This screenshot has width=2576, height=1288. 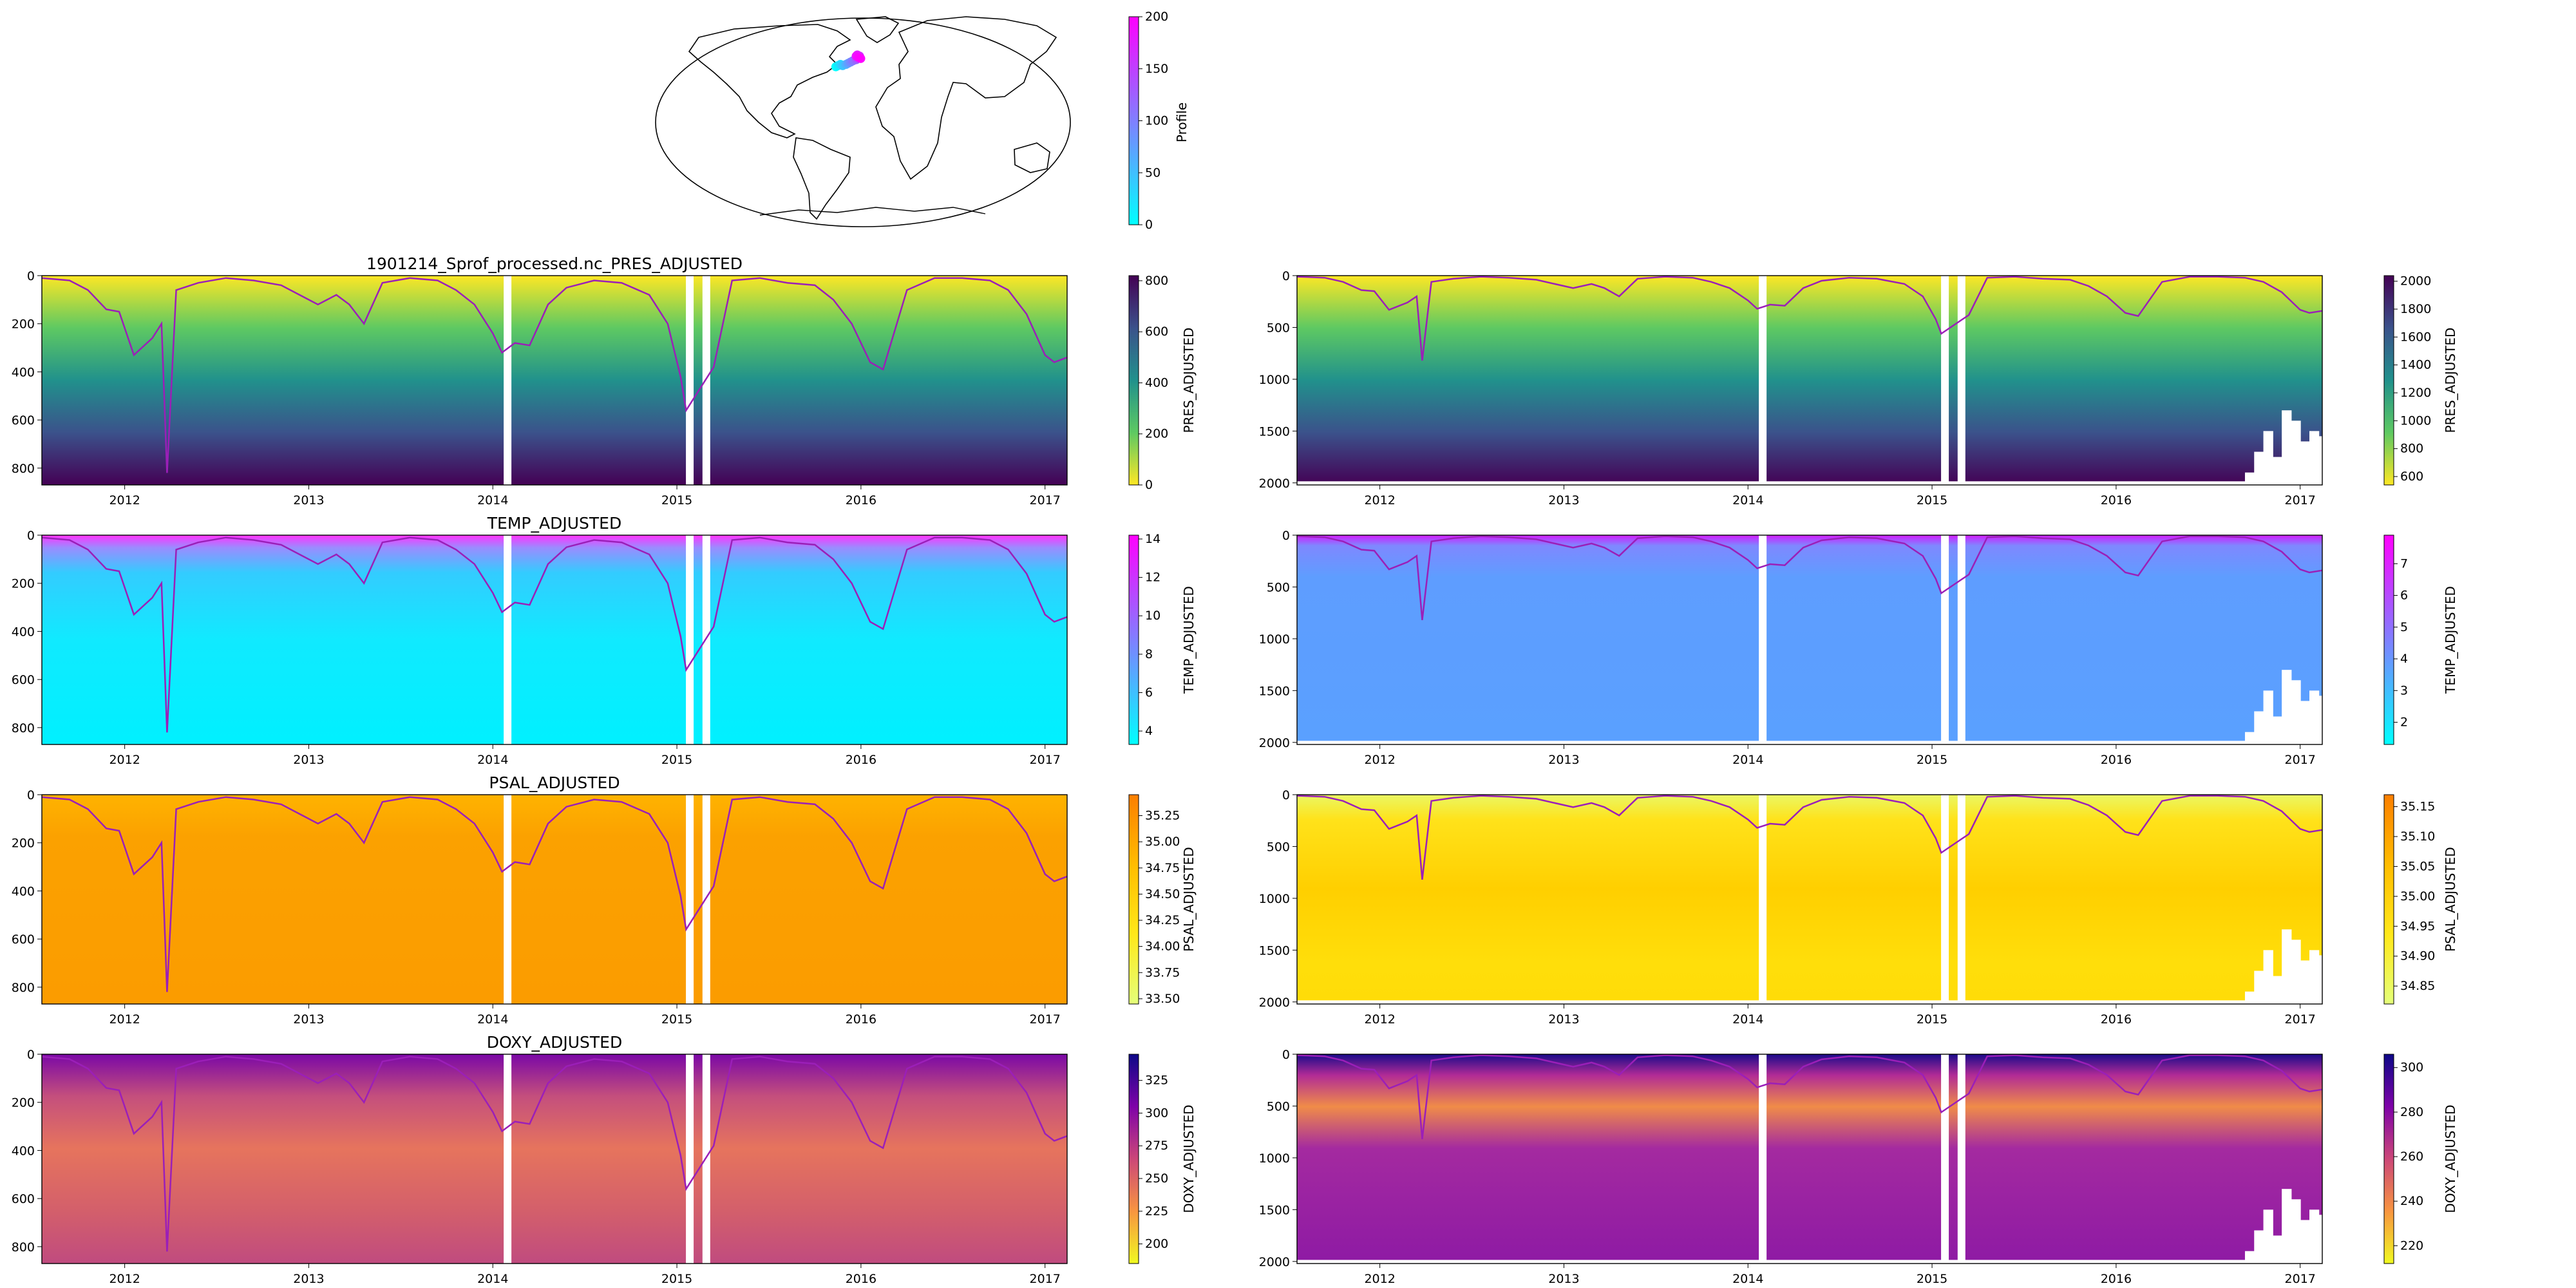 I want to click on colorbar-tick-label: 1000, so click(x=2415, y=420).